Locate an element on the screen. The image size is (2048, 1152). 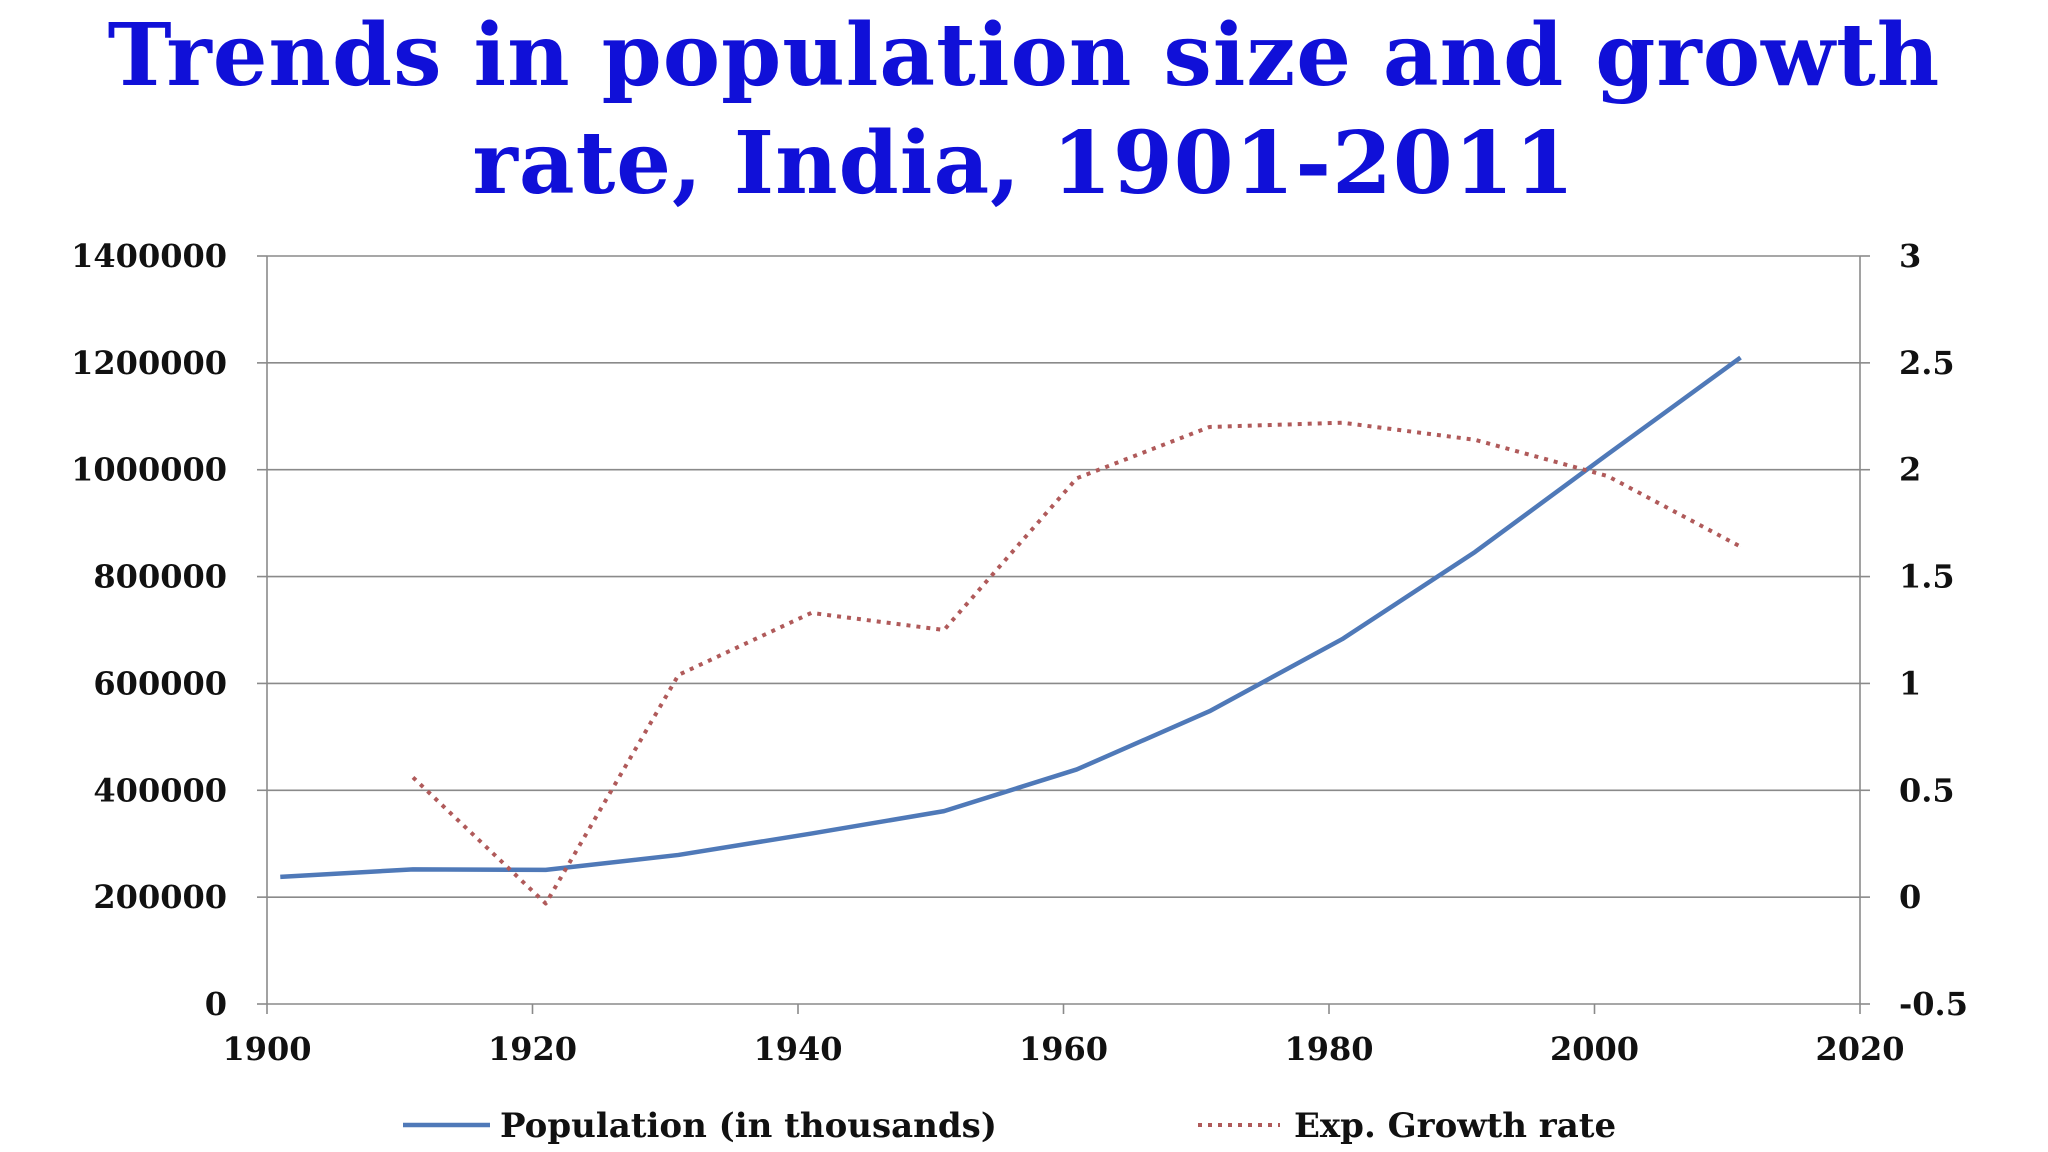
y-tick-label: 1000000 is located at coordinates (149, 470).